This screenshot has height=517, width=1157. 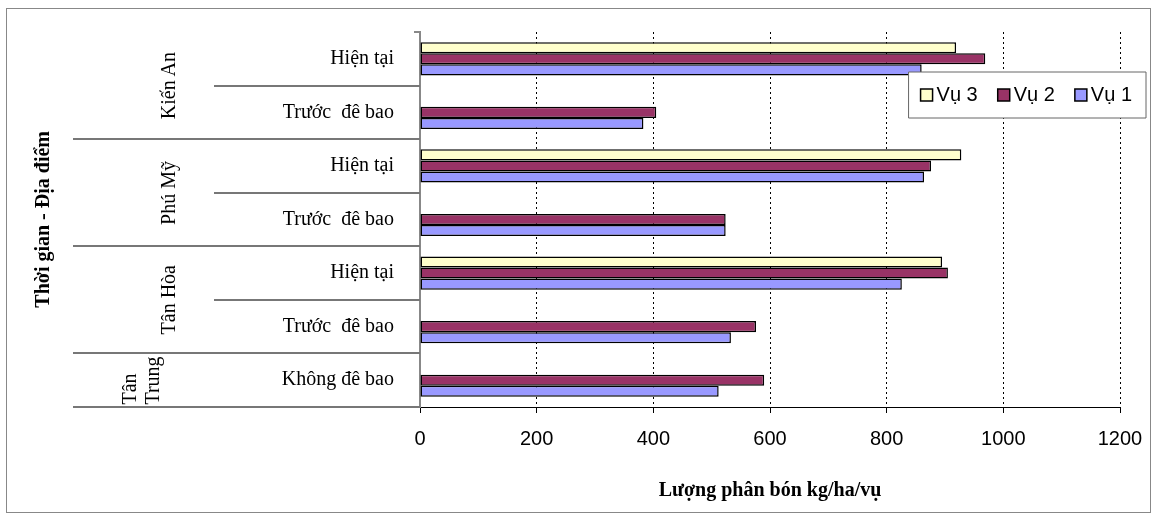 I want to click on text: Thời gian - Địa điểm, so click(x=42, y=219).